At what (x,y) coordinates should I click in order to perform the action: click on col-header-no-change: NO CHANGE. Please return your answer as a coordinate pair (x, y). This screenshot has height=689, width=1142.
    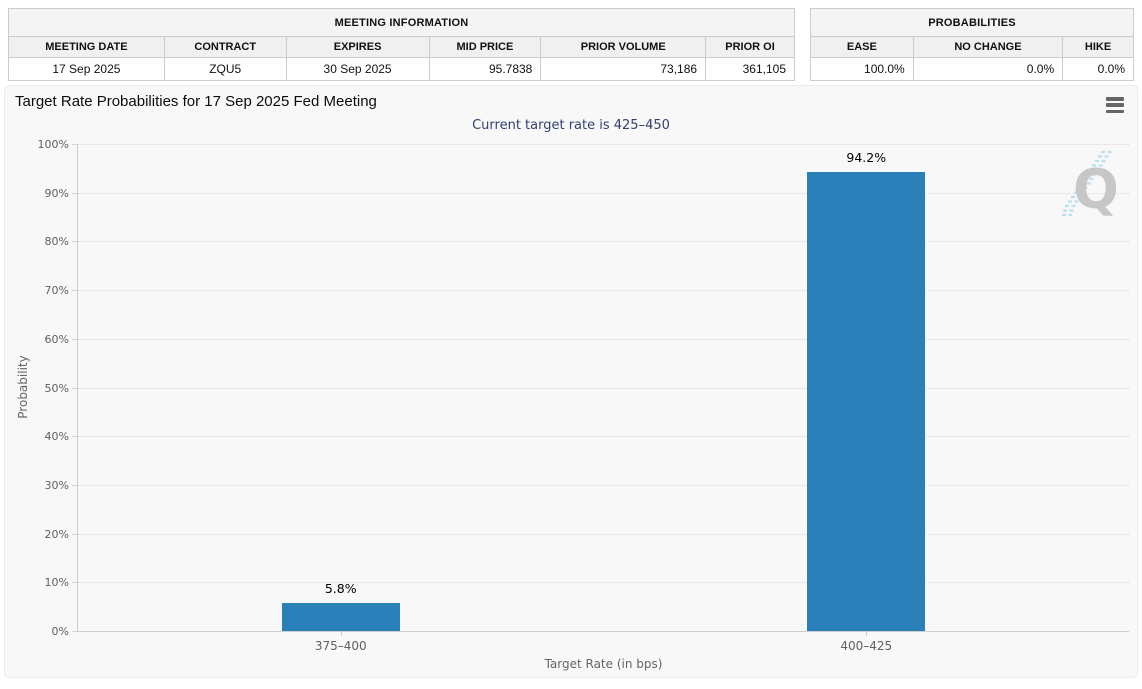
    Looking at the image, I should click on (988, 47).